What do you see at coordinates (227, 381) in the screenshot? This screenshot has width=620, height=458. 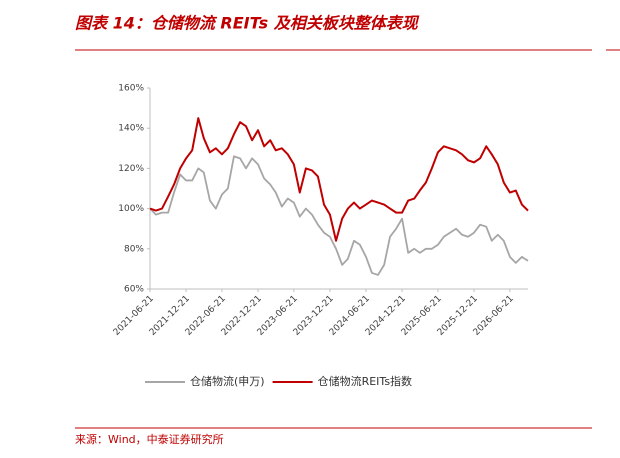 I see `legend-label: 仓储物流(申万)` at bounding box center [227, 381].